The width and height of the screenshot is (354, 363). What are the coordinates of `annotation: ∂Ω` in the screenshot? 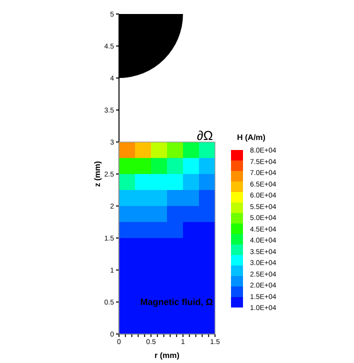 It's located at (205, 135).